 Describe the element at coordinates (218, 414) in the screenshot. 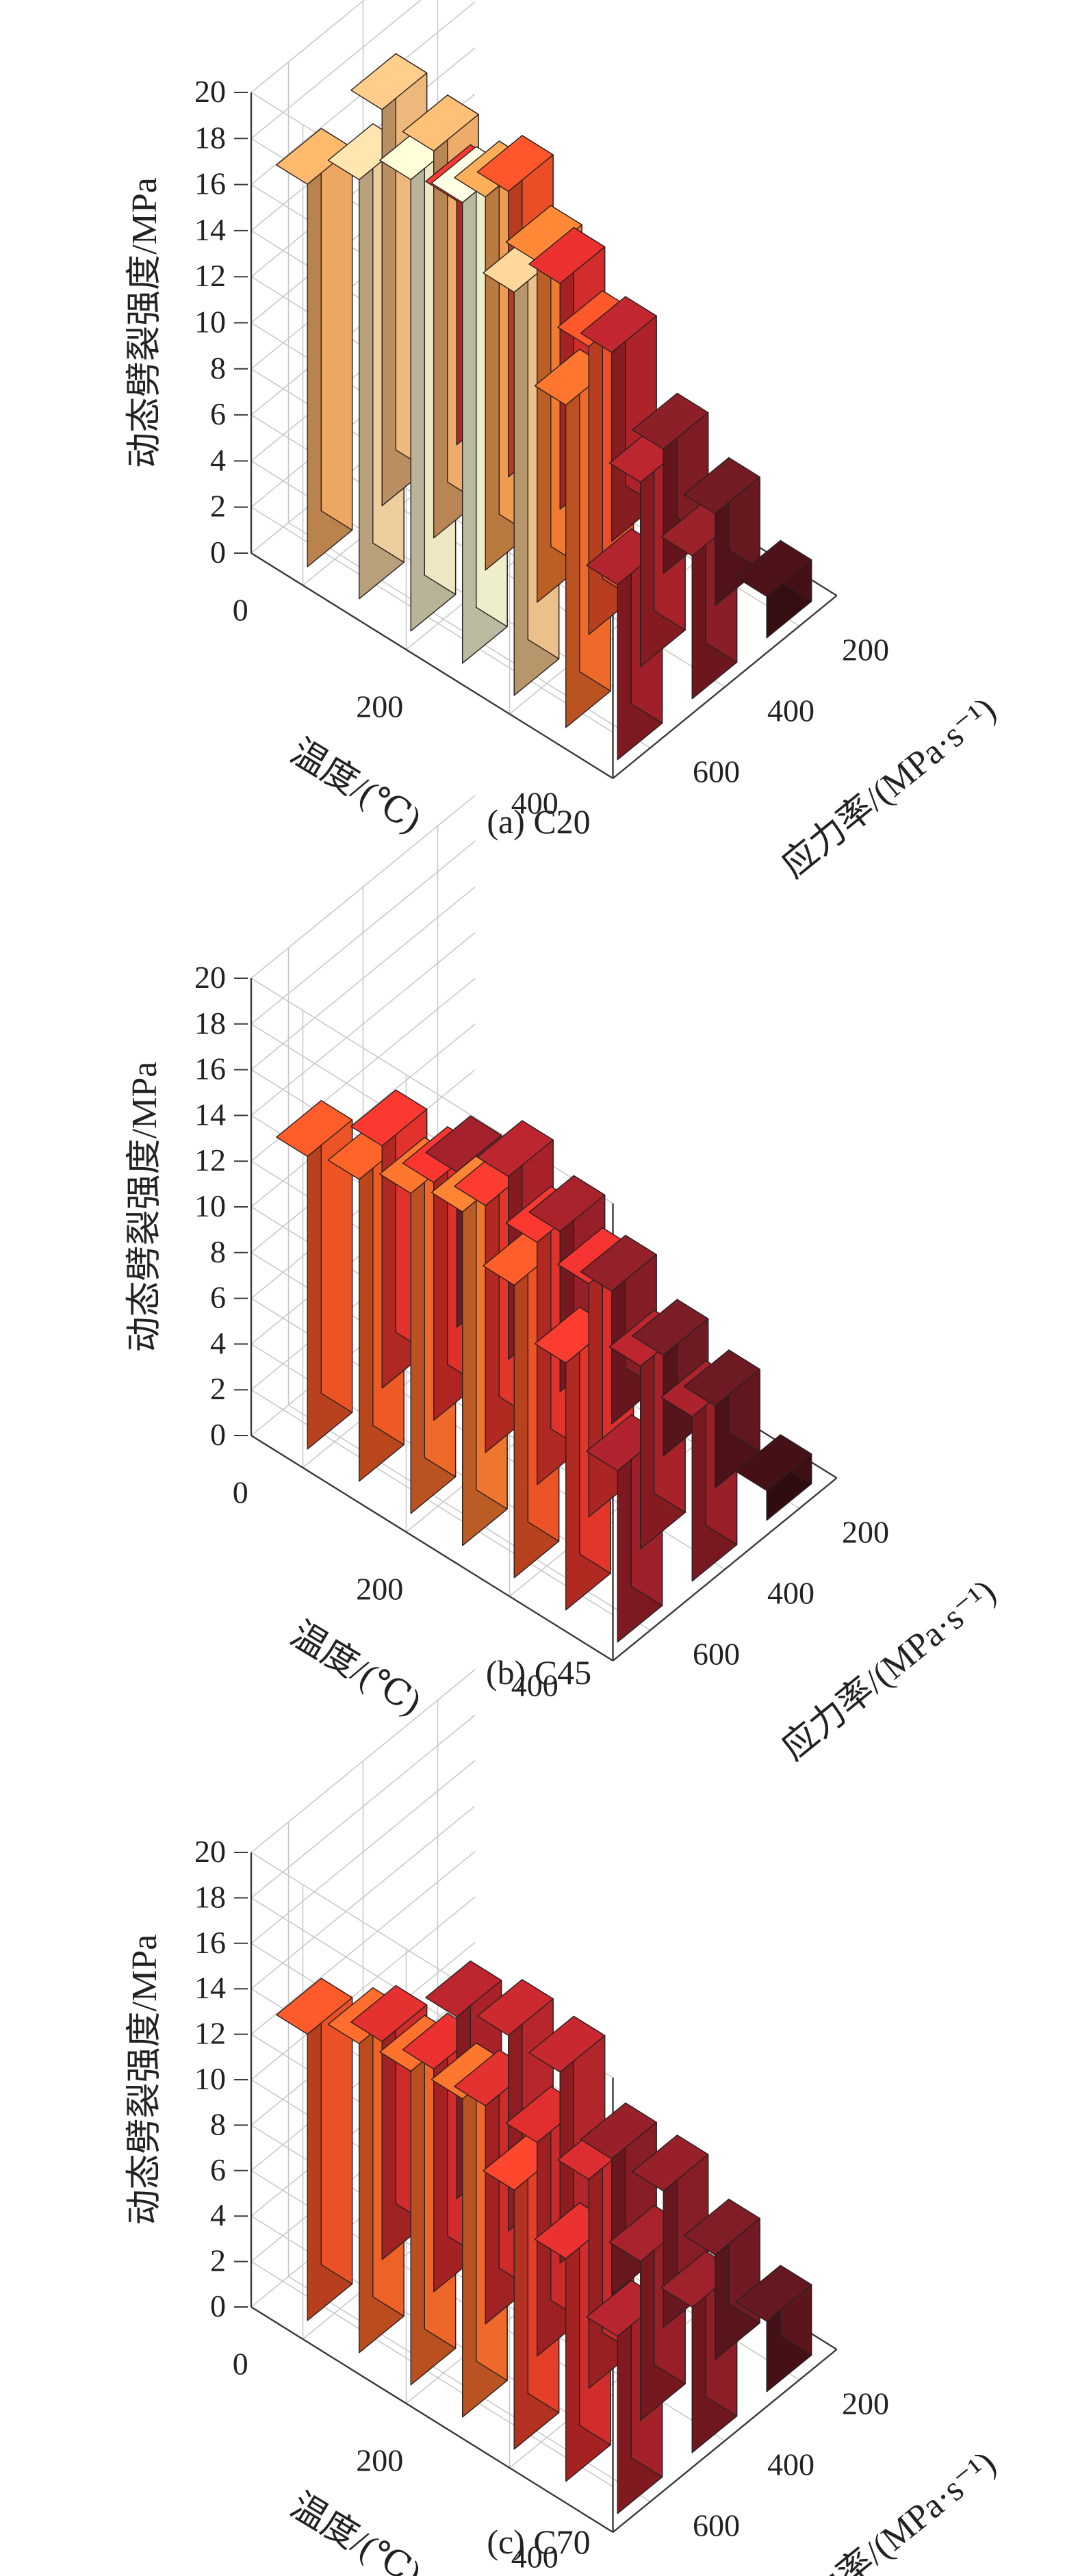

I see `z-tick-label: 6` at that location.